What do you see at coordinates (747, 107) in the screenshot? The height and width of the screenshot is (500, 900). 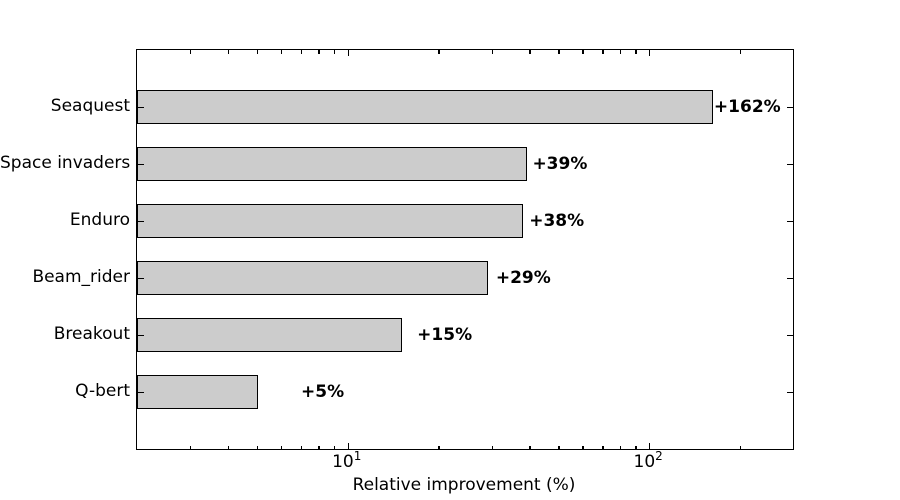 I see `bar-value-label-seaquest: +162%` at bounding box center [747, 107].